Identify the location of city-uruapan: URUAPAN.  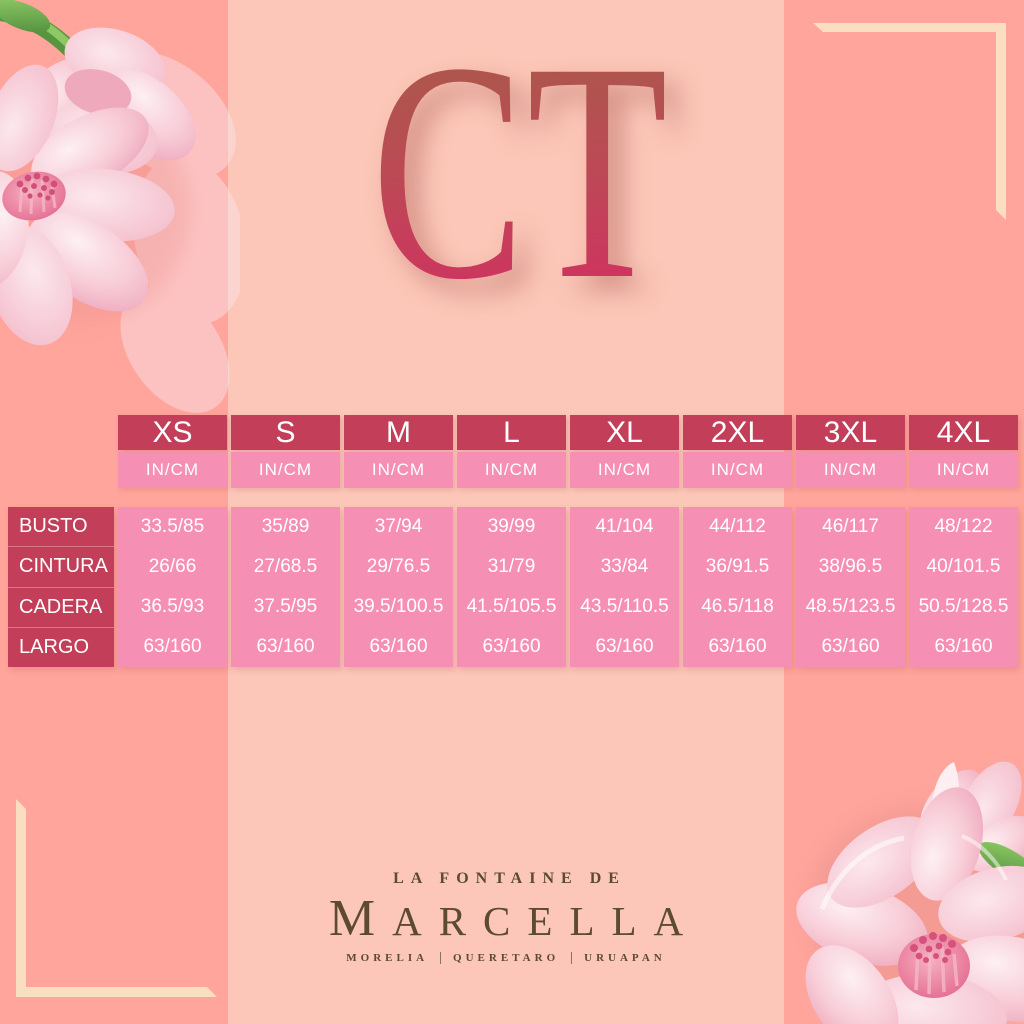
(624, 958).